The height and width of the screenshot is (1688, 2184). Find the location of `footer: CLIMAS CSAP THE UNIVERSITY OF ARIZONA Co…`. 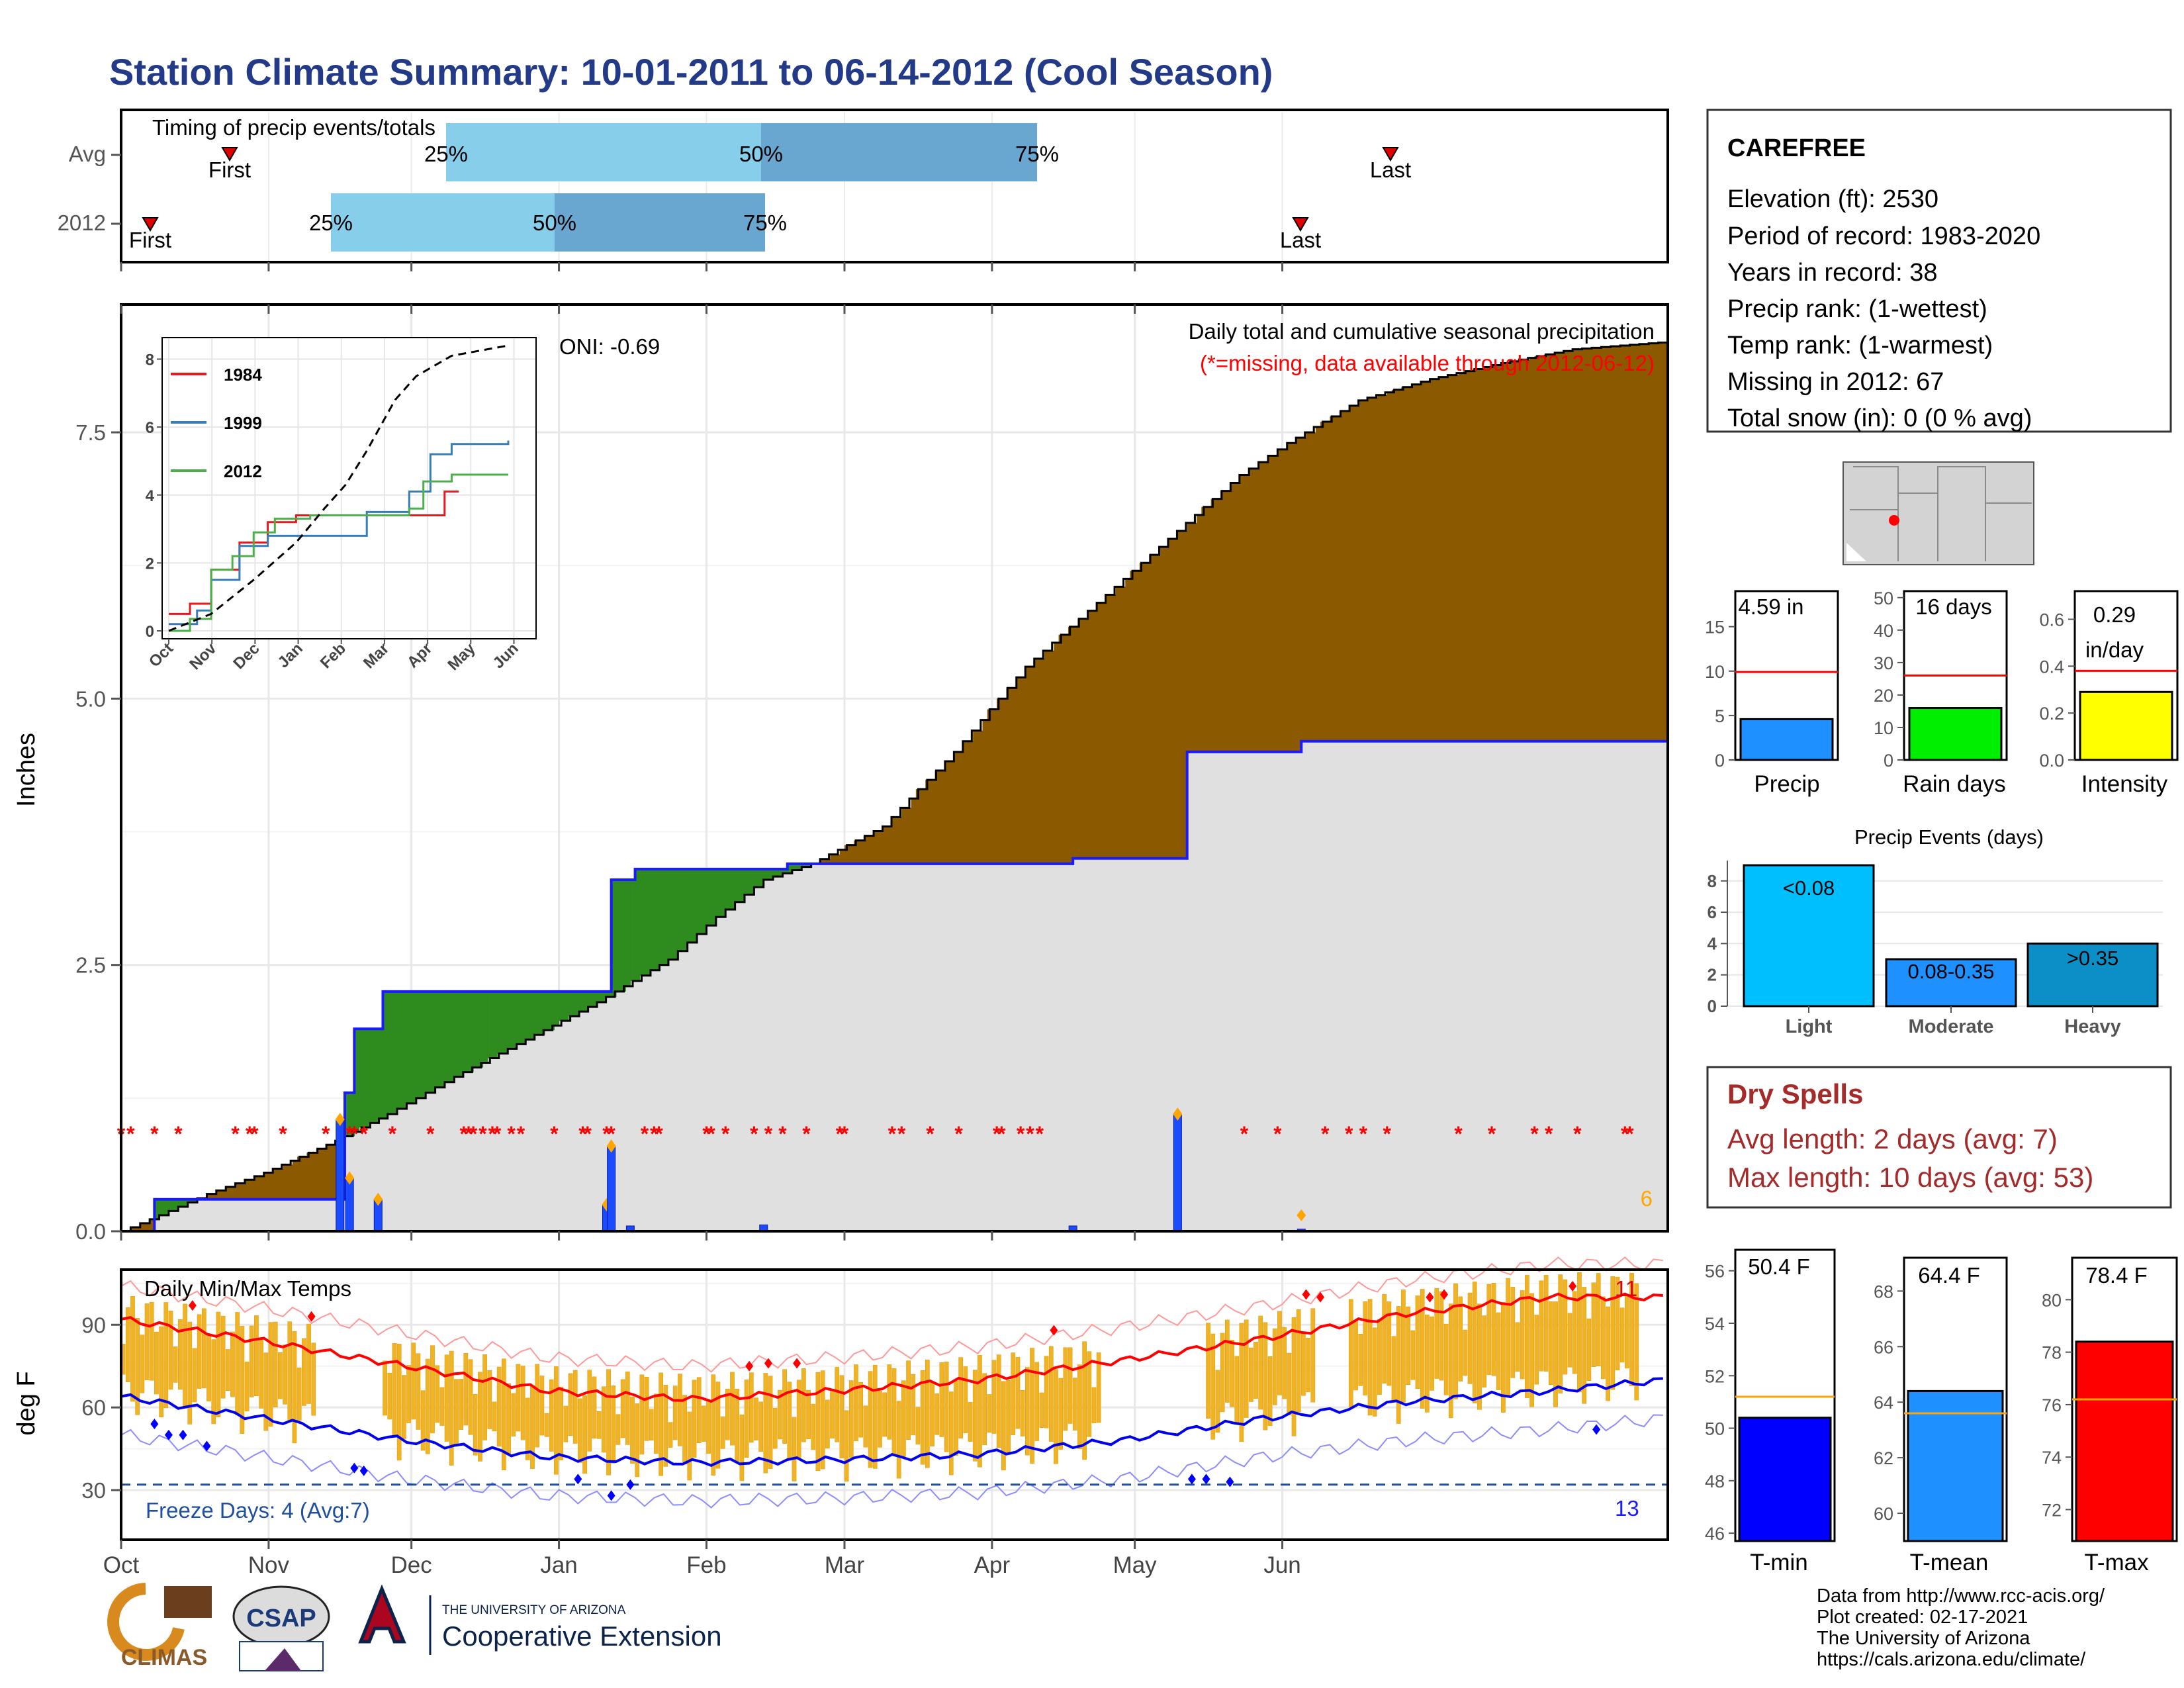

footer: CLIMAS CSAP THE UNIVERSITY OF ARIZONA Co… is located at coordinates (1106, 1627).